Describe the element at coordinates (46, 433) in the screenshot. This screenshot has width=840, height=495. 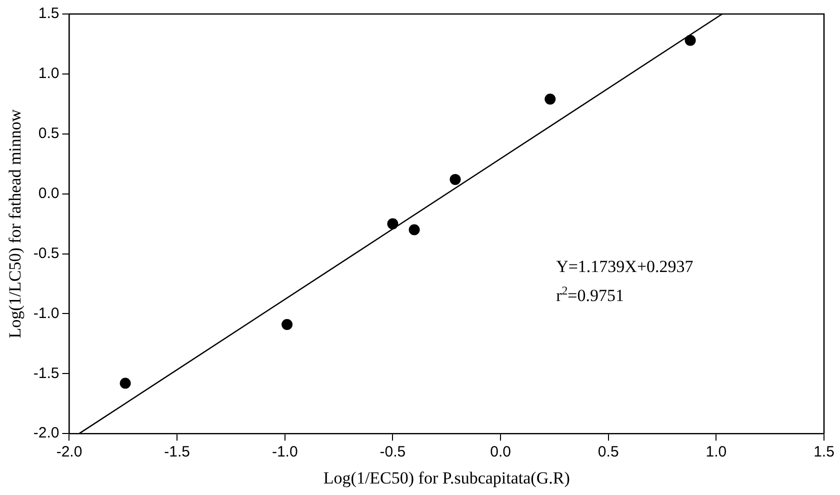
I see `y-tick-label: -2.0` at that location.